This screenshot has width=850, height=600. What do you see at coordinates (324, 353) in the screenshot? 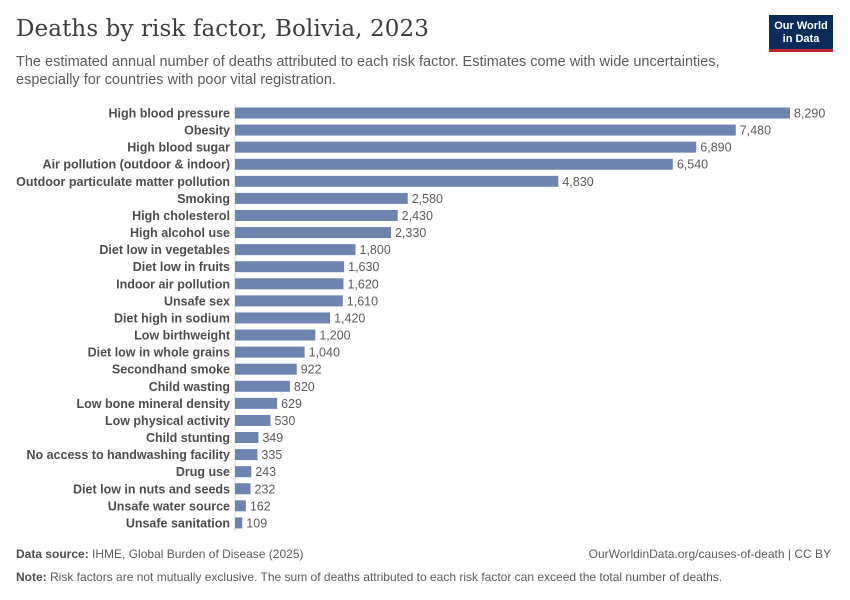
I see `value-label: 1,040` at bounding box center [324, 353].